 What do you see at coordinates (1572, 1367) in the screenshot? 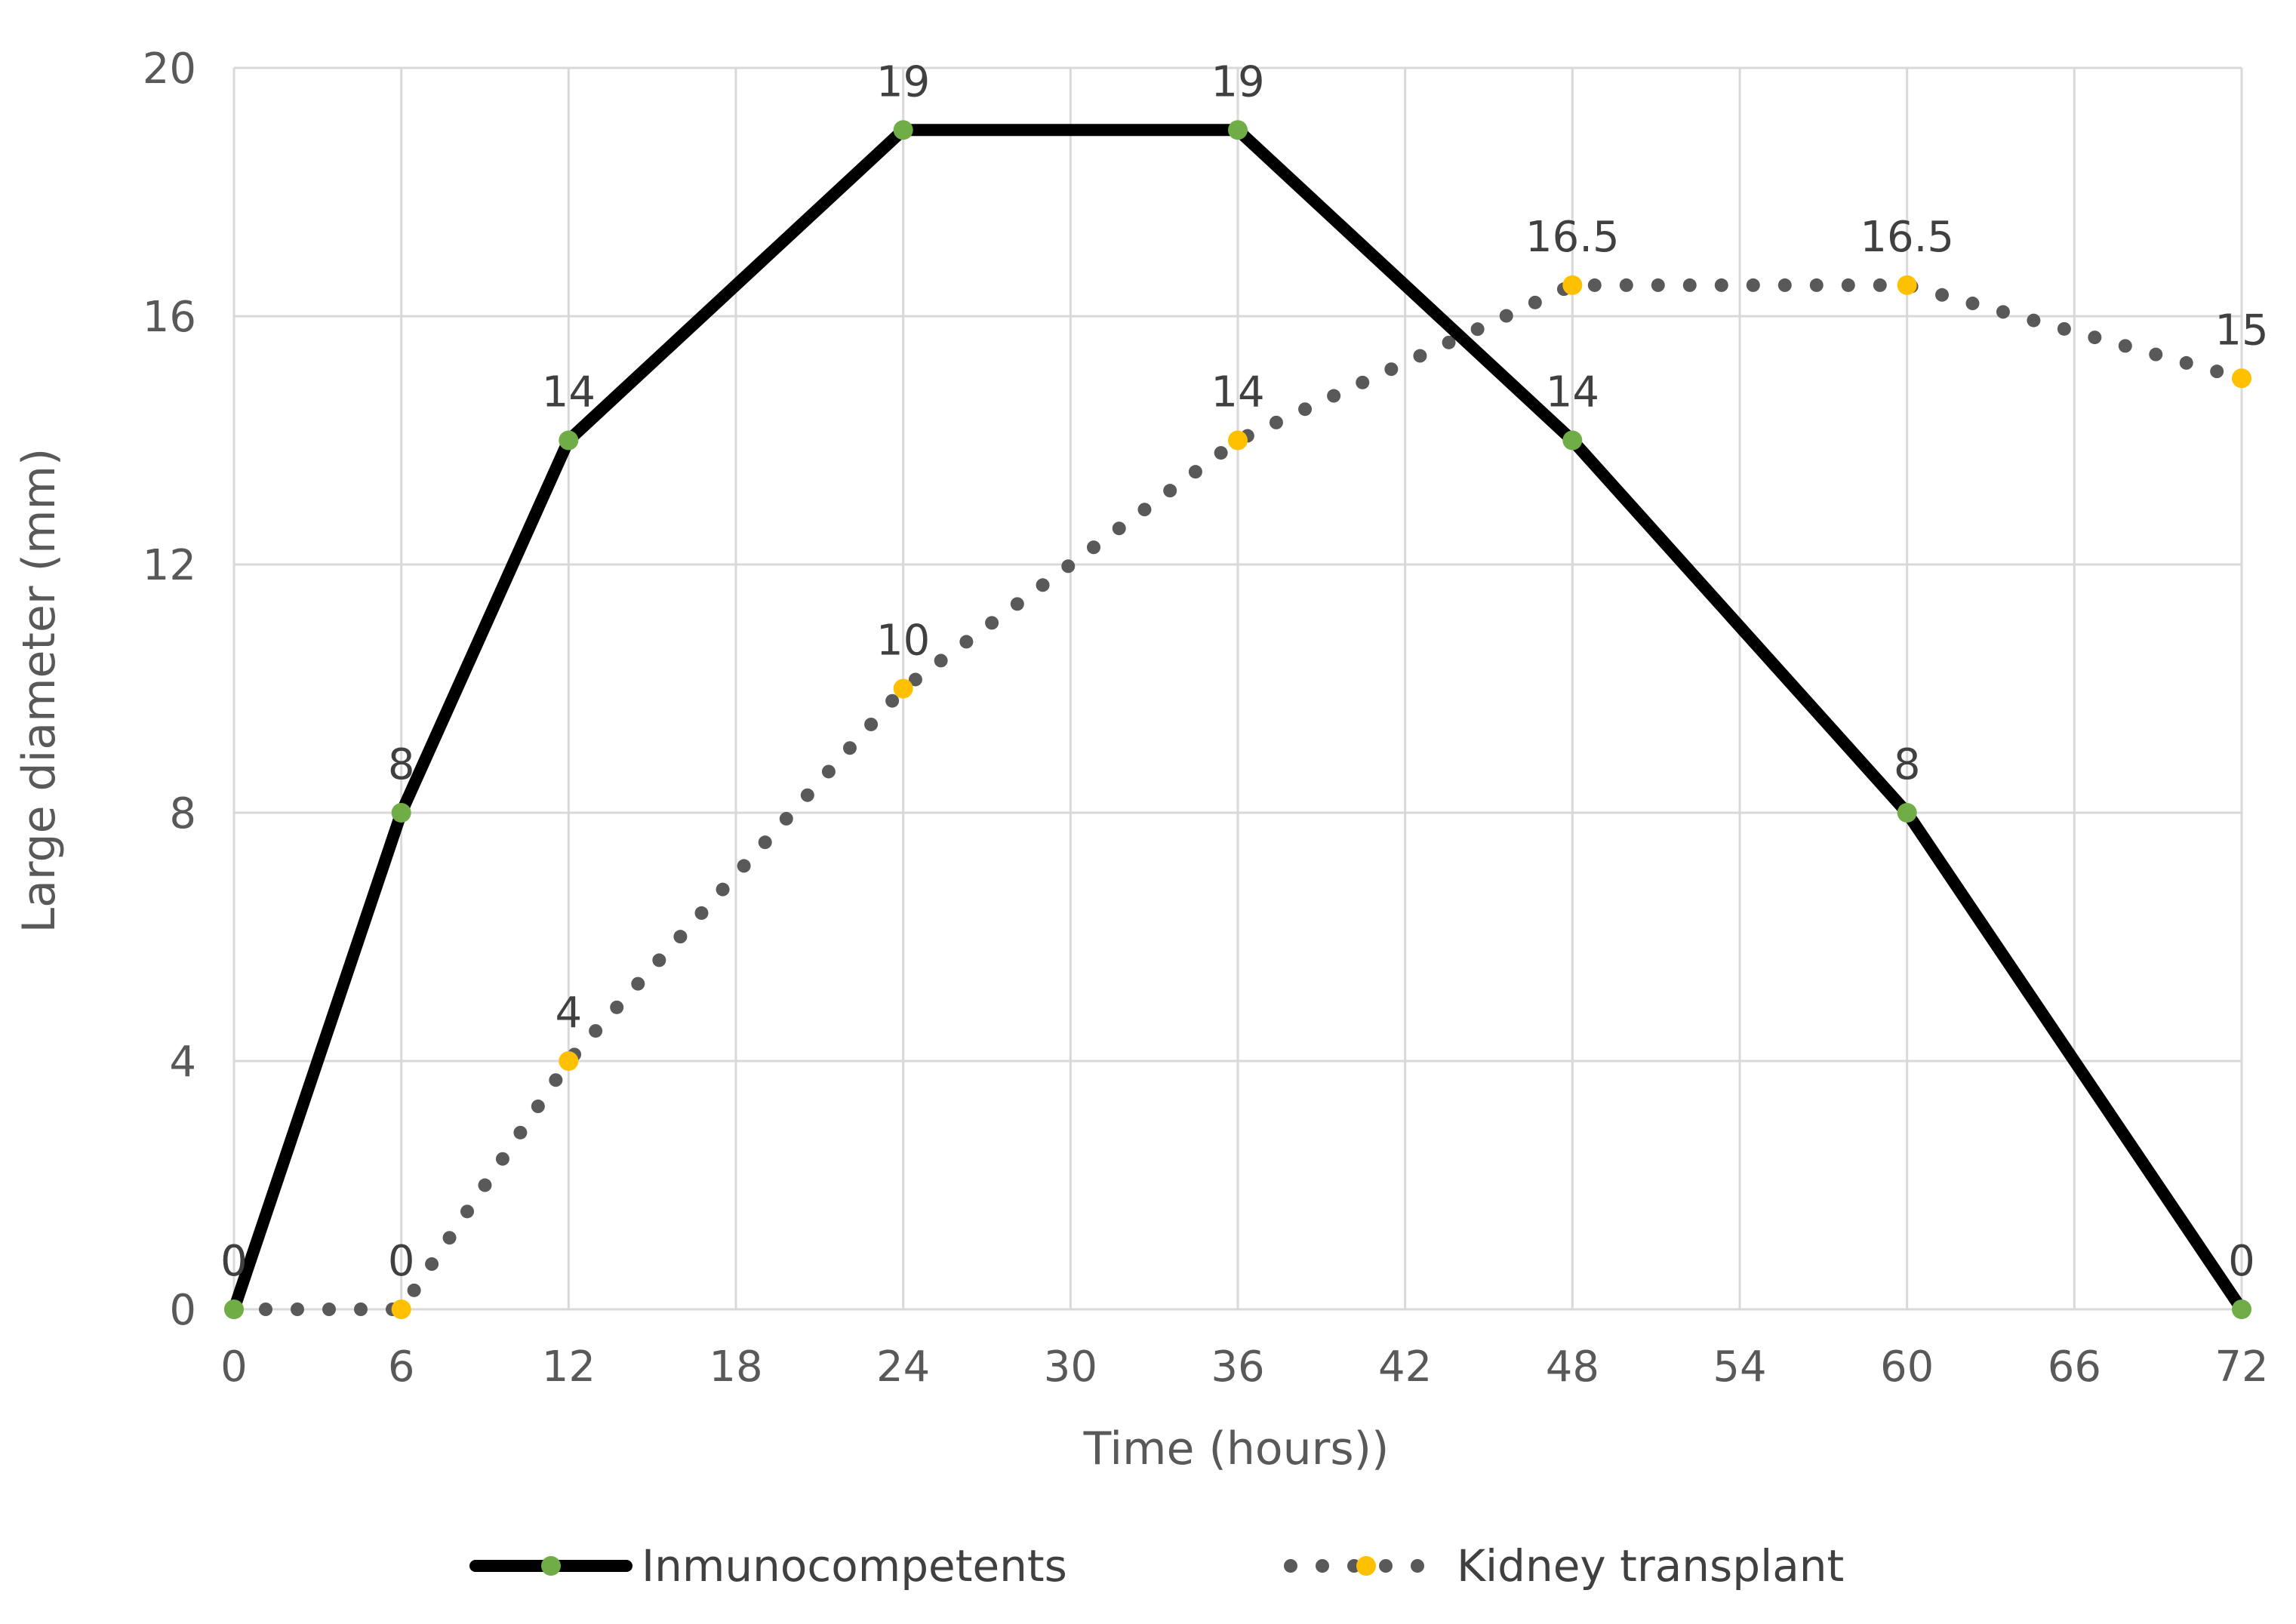
I see `x-tick-label: 48` at bounding box center [1572, 1367].